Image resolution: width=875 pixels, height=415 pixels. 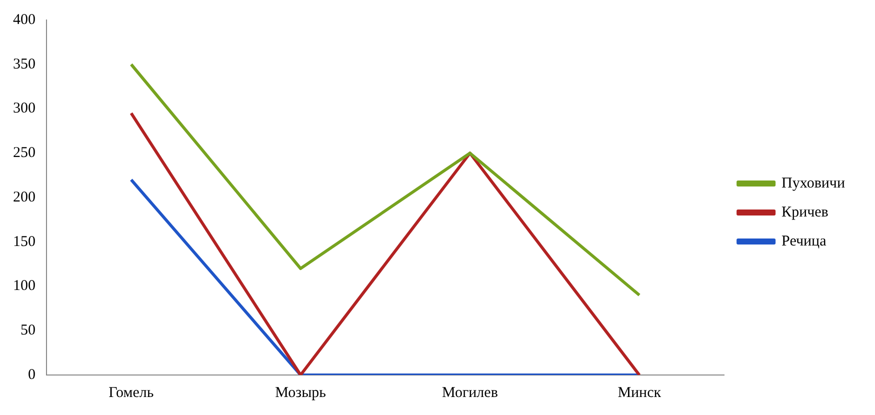 I want to click on legend-label: Кричев, so click(x=805, y=212).